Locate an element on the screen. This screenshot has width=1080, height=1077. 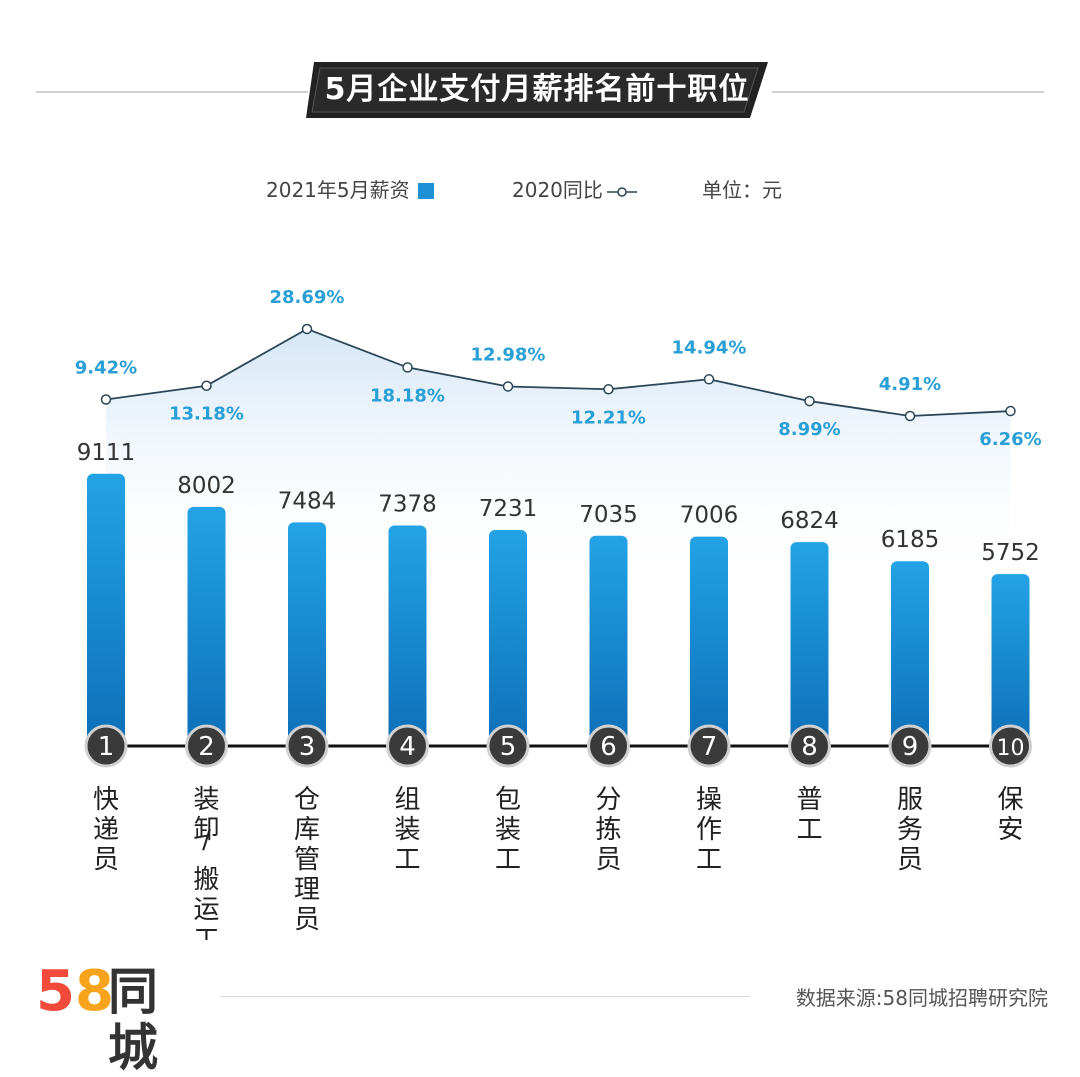
yoy-label: 13.18% is located at coordinates (206, 414).